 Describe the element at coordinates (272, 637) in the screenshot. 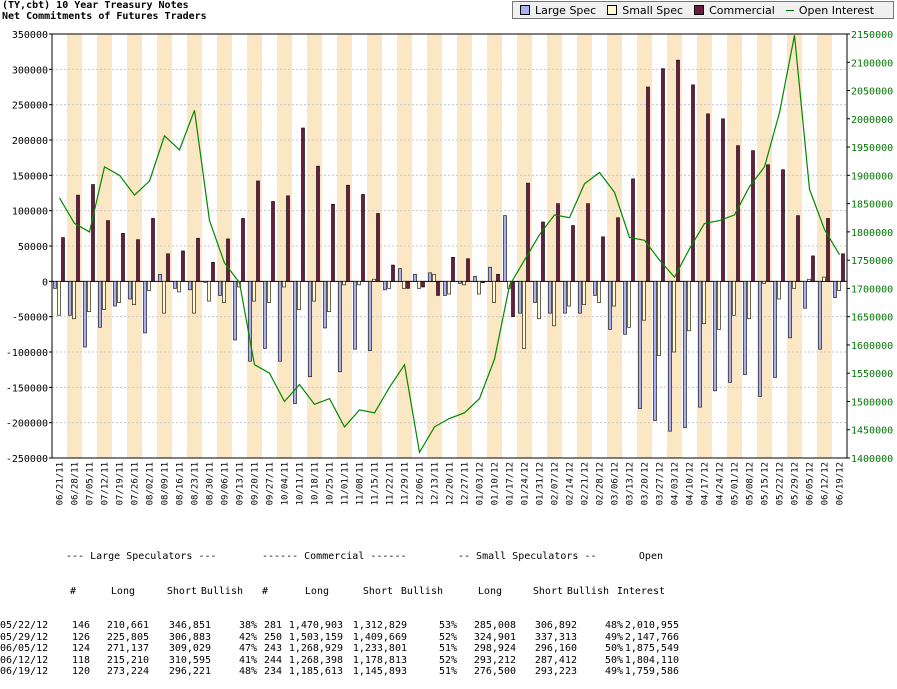

I see `cell-comm-count: 250` at that location.